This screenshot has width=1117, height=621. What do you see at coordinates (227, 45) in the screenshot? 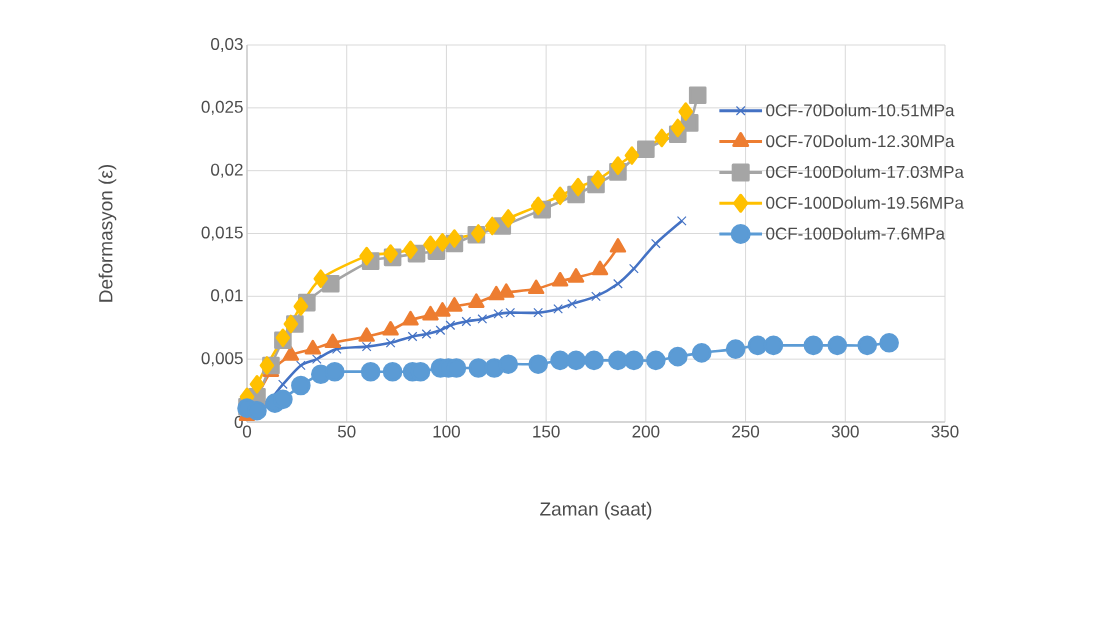
I see `y-tick-label: 0,03` at bounding box center [227, 45].